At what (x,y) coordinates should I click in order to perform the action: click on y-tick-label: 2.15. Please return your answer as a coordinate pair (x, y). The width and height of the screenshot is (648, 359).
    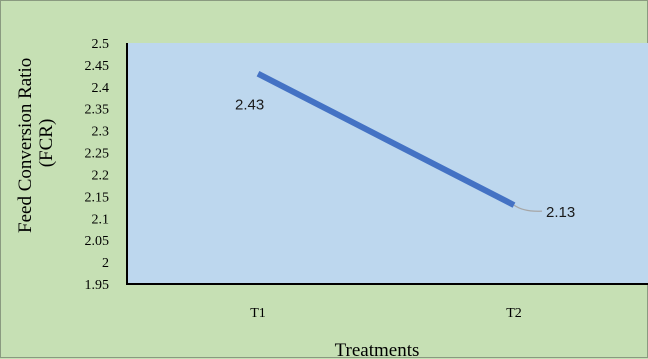
    Looking at the image, I should click on (97, 197).